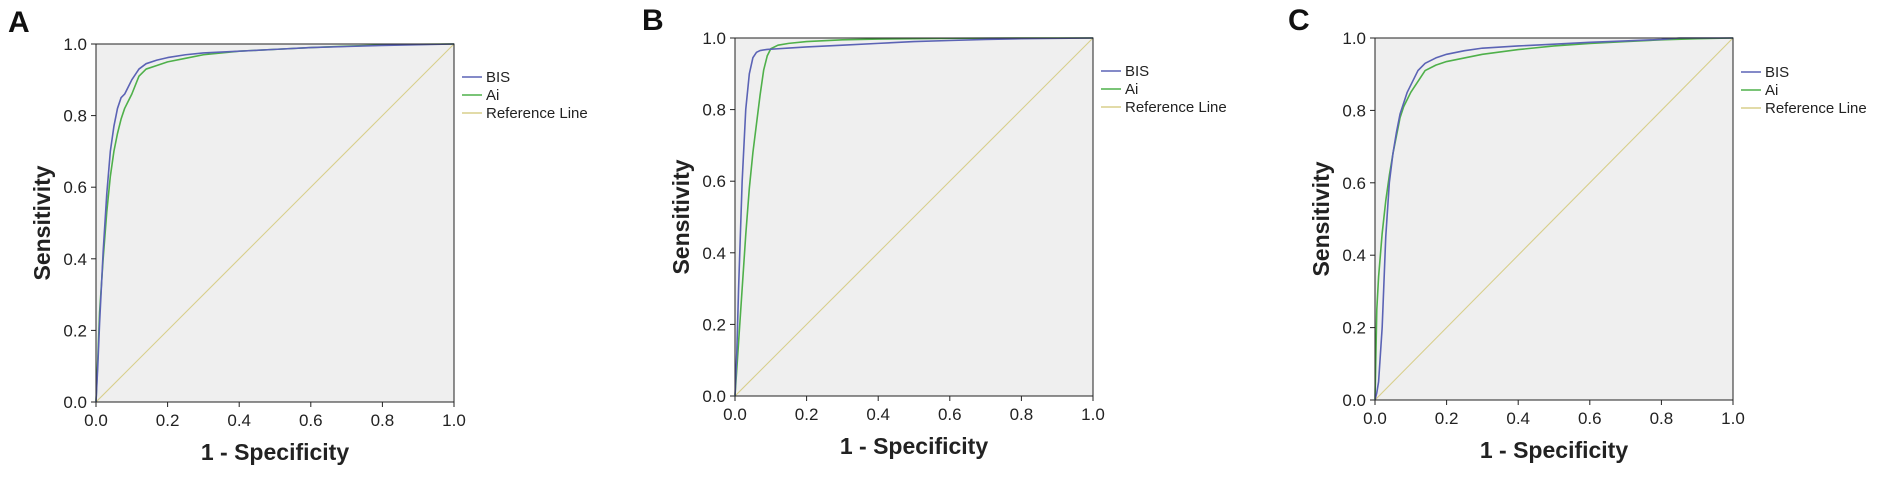 The width and height of the screenshot is (1904, 479). What do you see at coordinates (653, 20) in the screenshot?
I see `panel-letter: B` at bounding box center [653, 20].